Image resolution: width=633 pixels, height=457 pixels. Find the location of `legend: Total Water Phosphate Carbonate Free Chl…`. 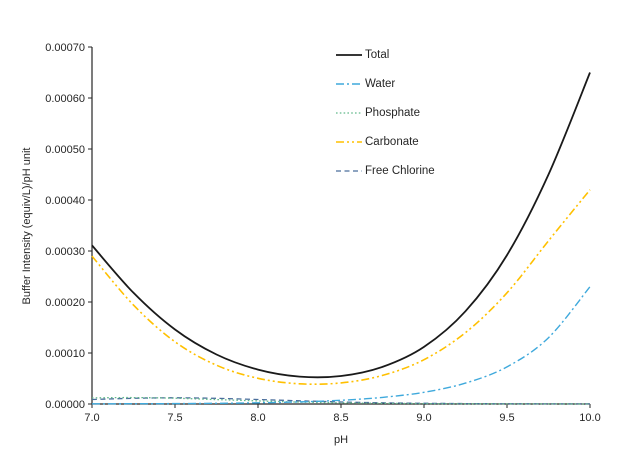

legend: Total Water Phosphate Carbonate Free Chl… is located at coordinates (385, 112).